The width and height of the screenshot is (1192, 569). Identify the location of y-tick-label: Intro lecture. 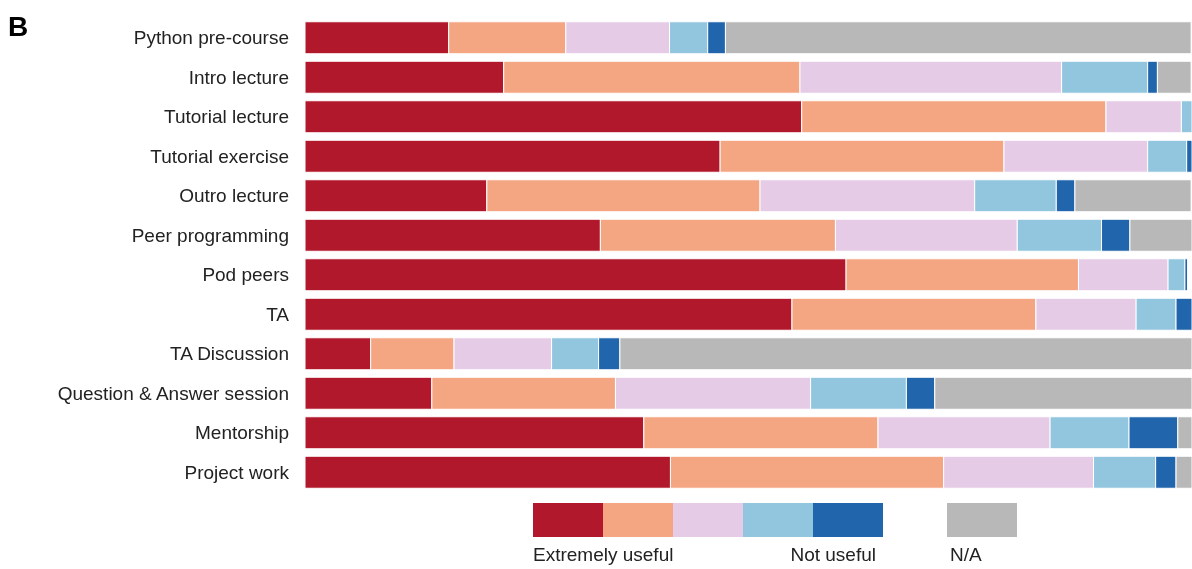
(238, 77).